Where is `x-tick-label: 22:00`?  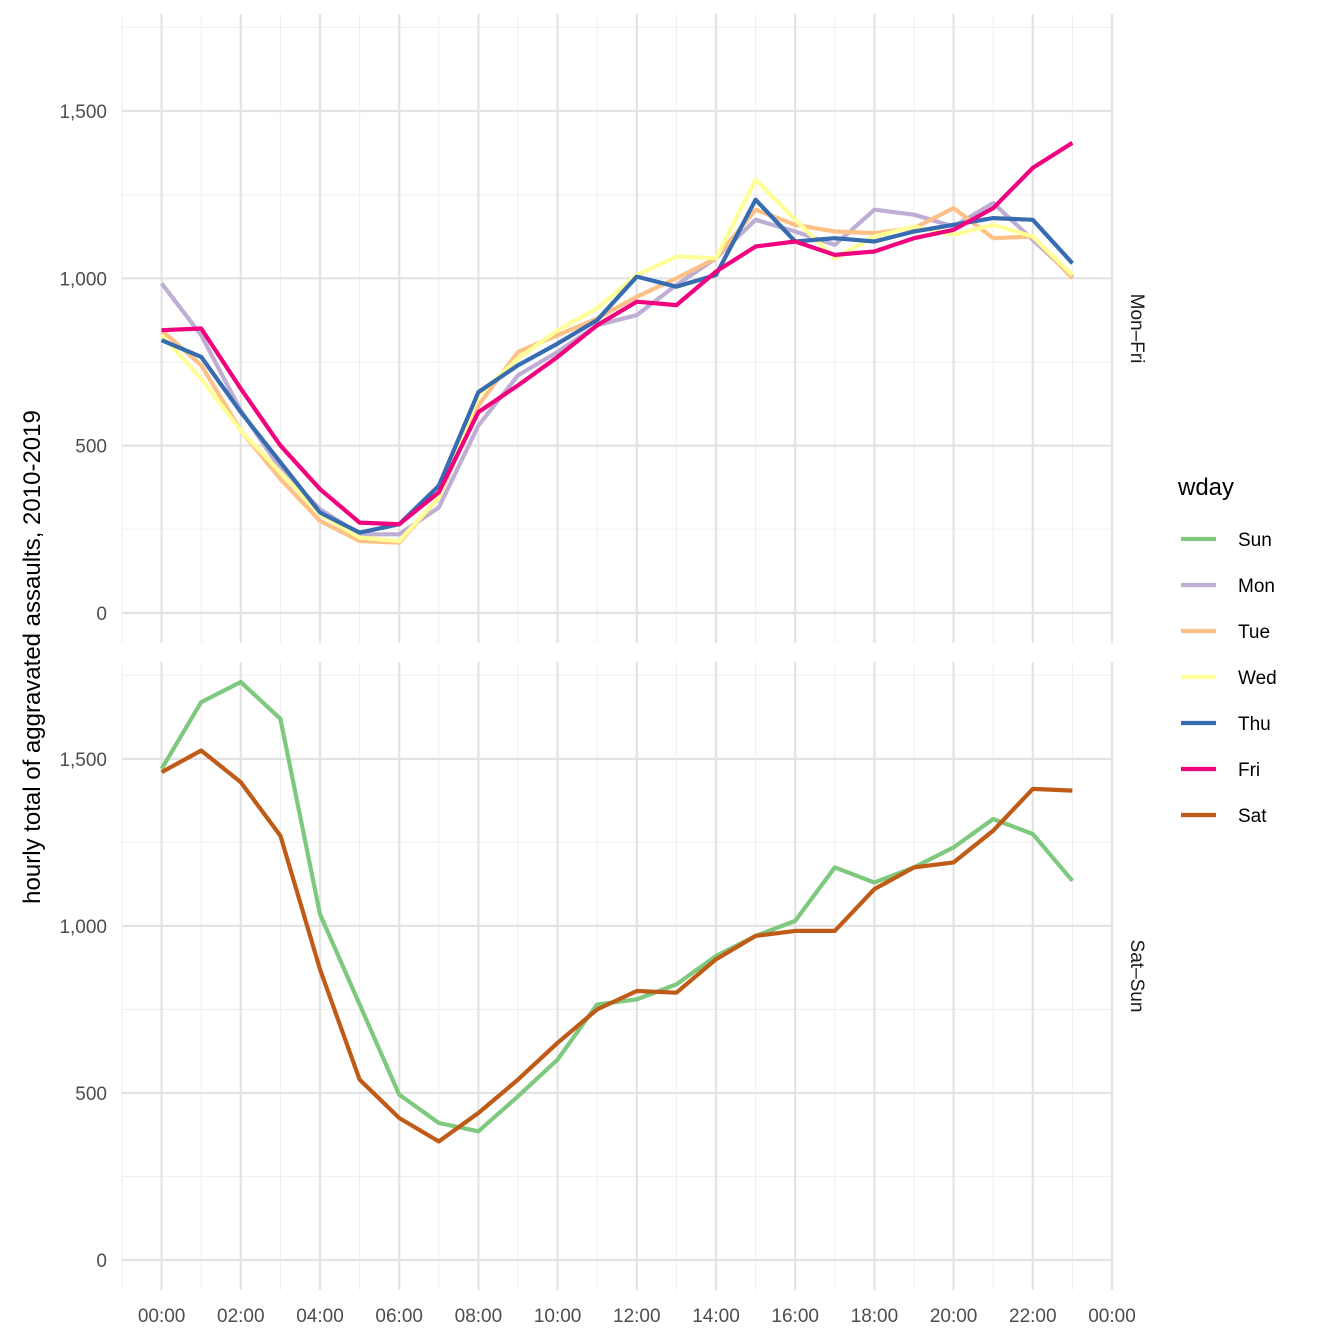
x-tick-label: 22:00 is located at coordinates (1033, 1316).